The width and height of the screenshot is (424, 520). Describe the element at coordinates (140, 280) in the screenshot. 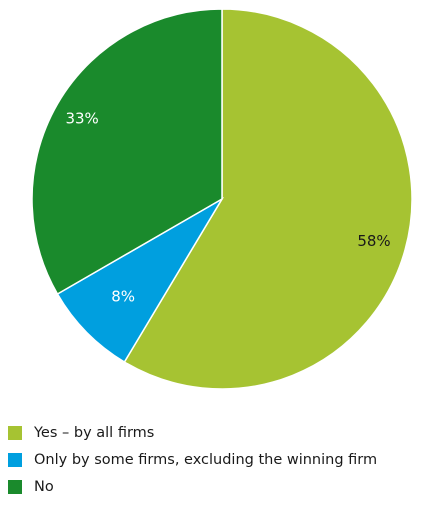

I see `pie-slice` at that location.